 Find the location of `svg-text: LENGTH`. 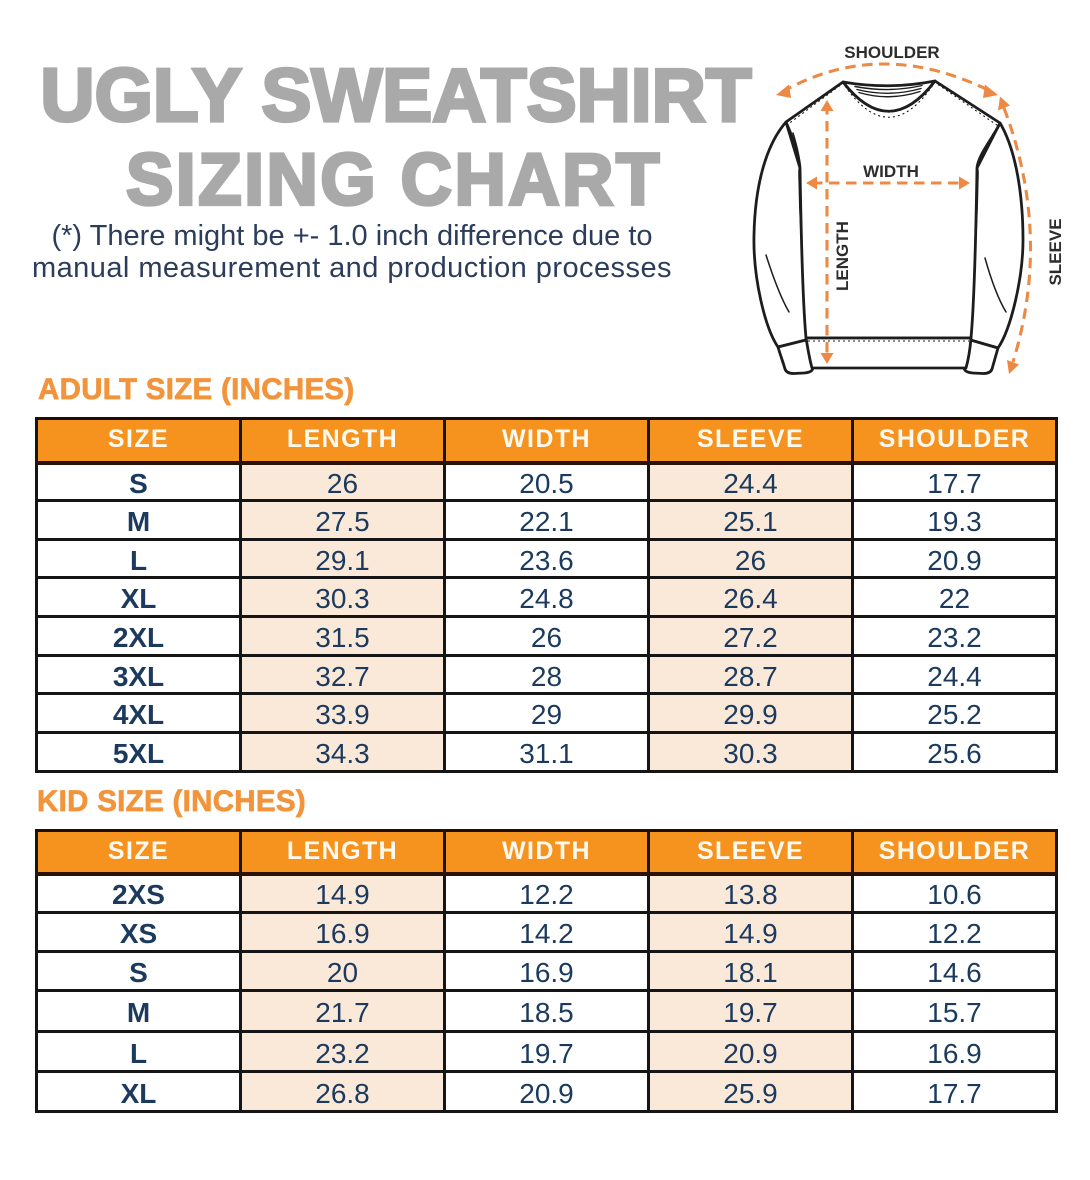

svg-text: LENGTH is located at coordinates (842, 256).